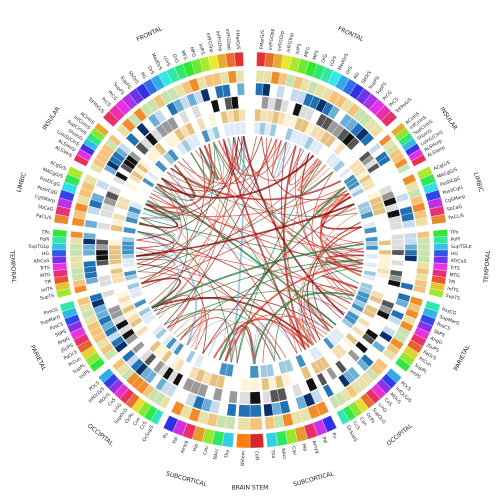  What do you see at coordinates (56, 326) in the screenshot?
I see `region-label: PosCS` at bounding box center [56, 326].